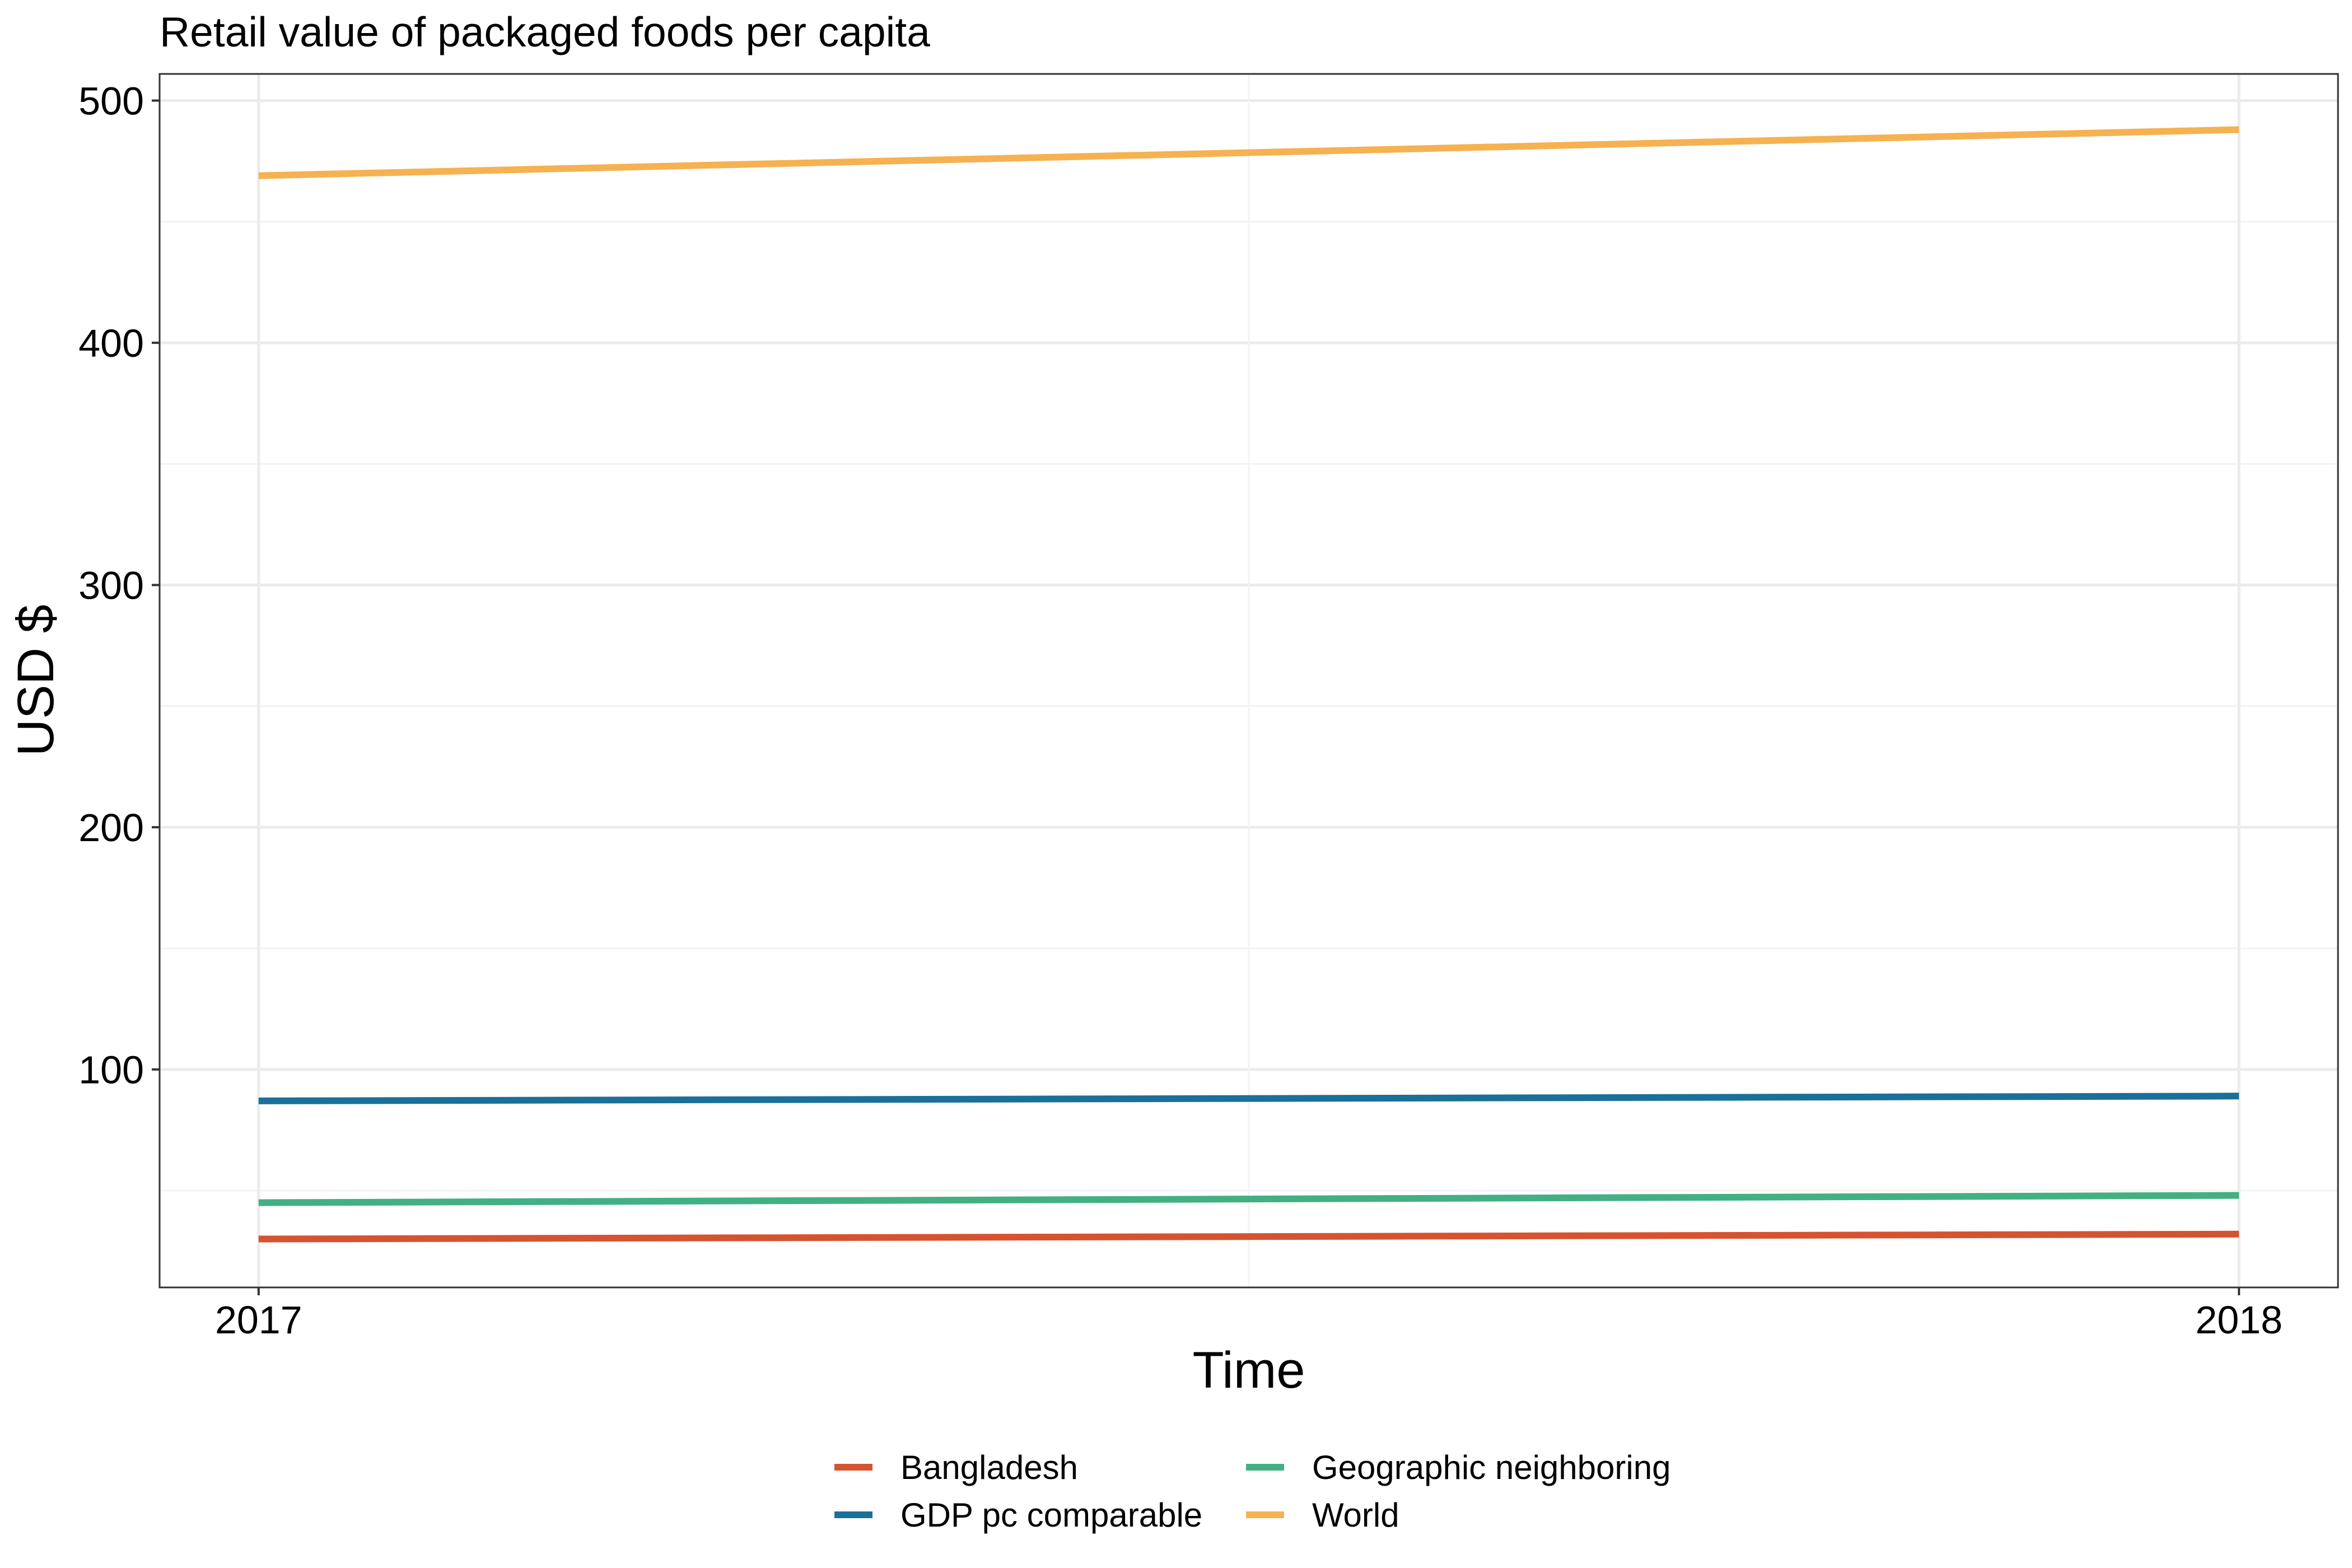  Describe the element at coordinates (1249, 1199) in the screenshot. I see `series-line-geographic-neighboring` at that location.